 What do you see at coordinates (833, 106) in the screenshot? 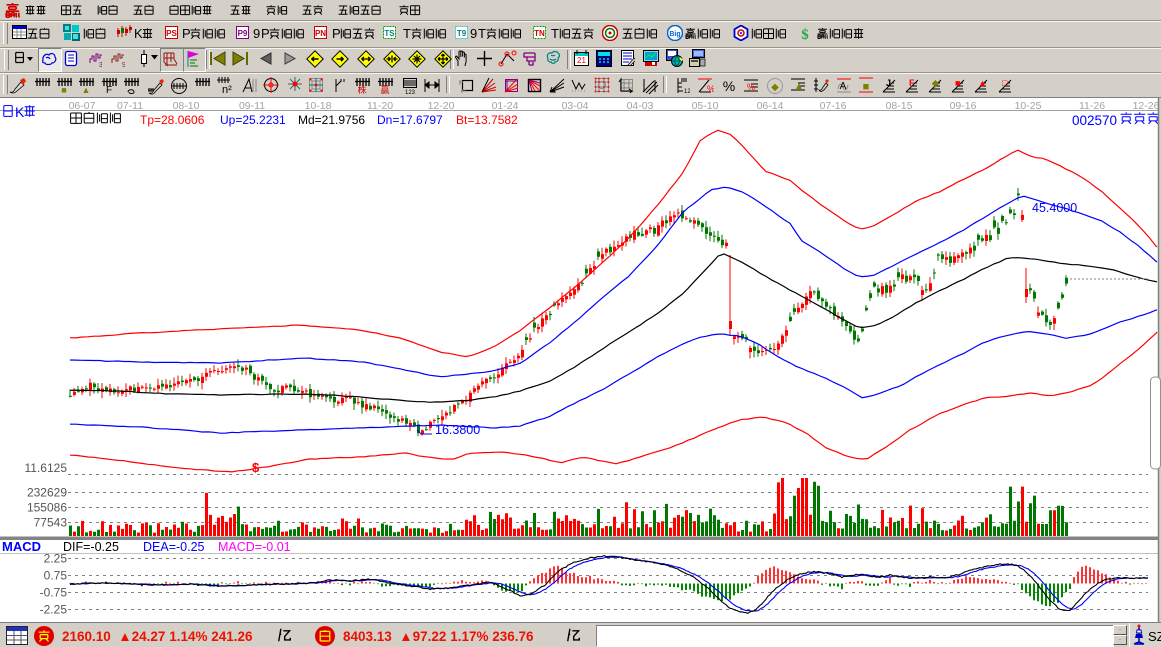
I see `svg-text: 07-16` at bounding box center [833, 106].